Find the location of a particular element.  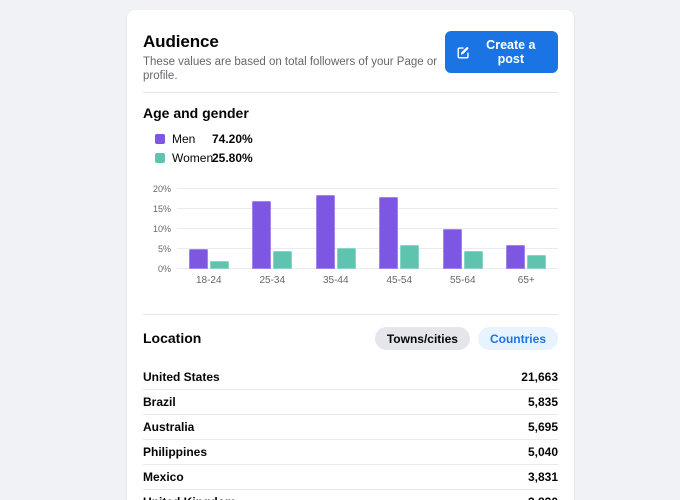

toggle-countries: Countries is located at coordinates (517, 338).